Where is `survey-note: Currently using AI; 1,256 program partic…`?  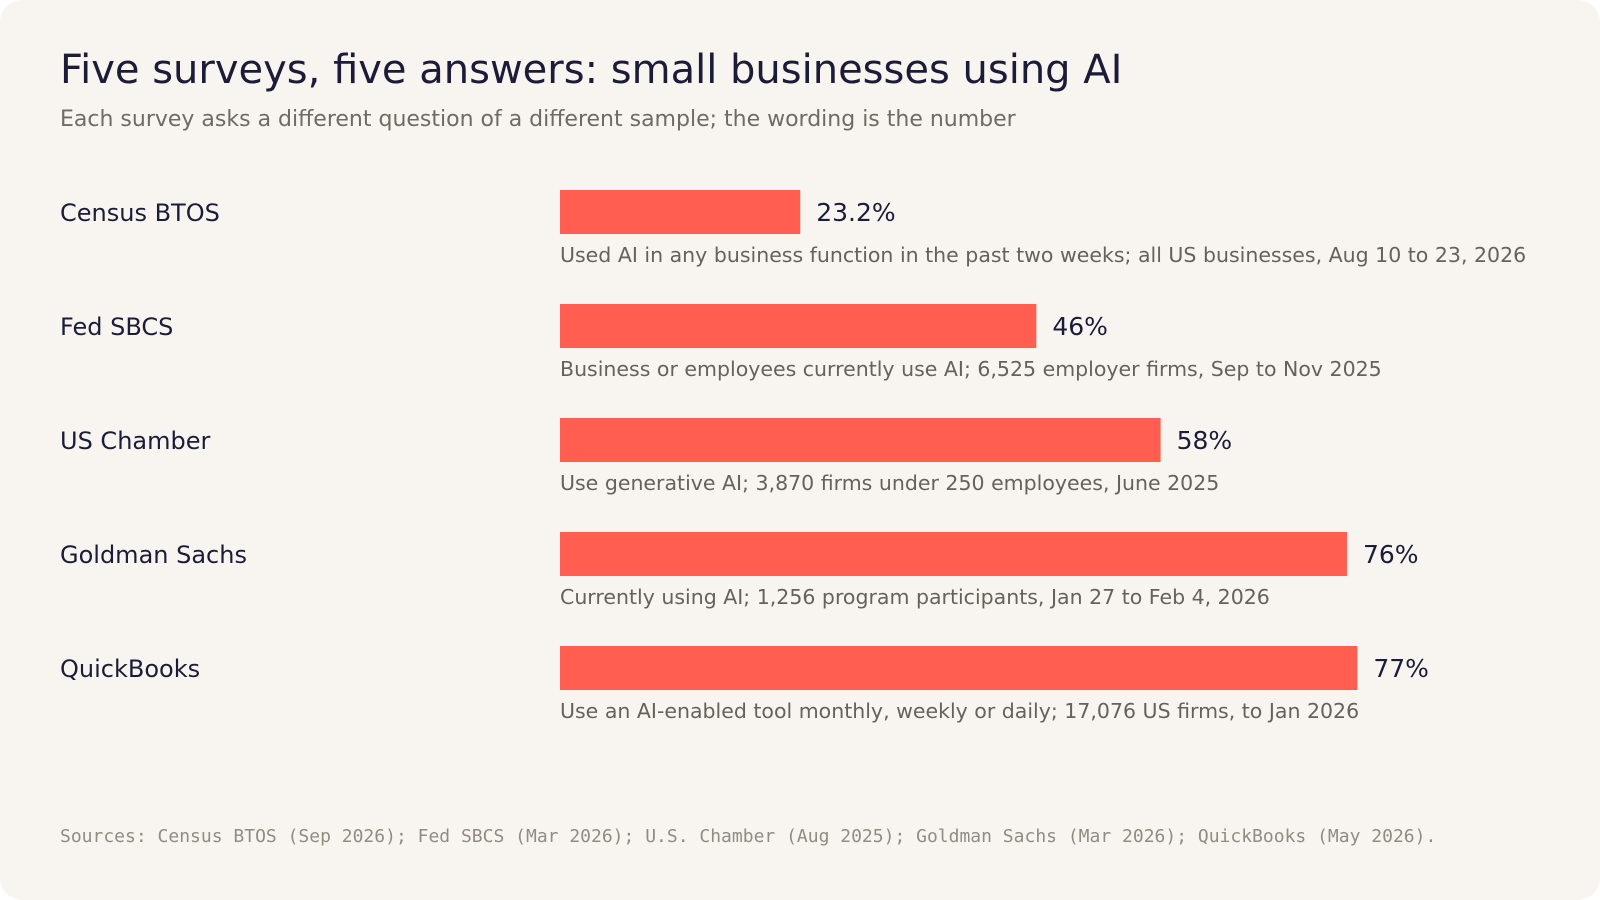
survey-note: Currently using AI; 1,256 program partic… is located at coordinates (915, 597).